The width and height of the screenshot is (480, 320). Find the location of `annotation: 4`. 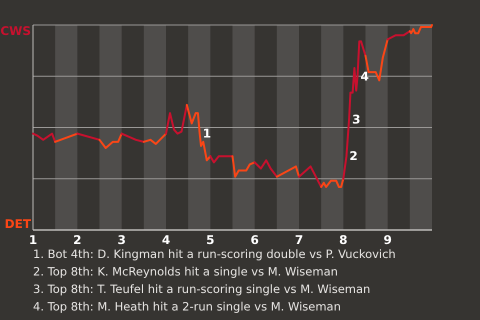

annotation: 4 is located at coordinates (364, 76).